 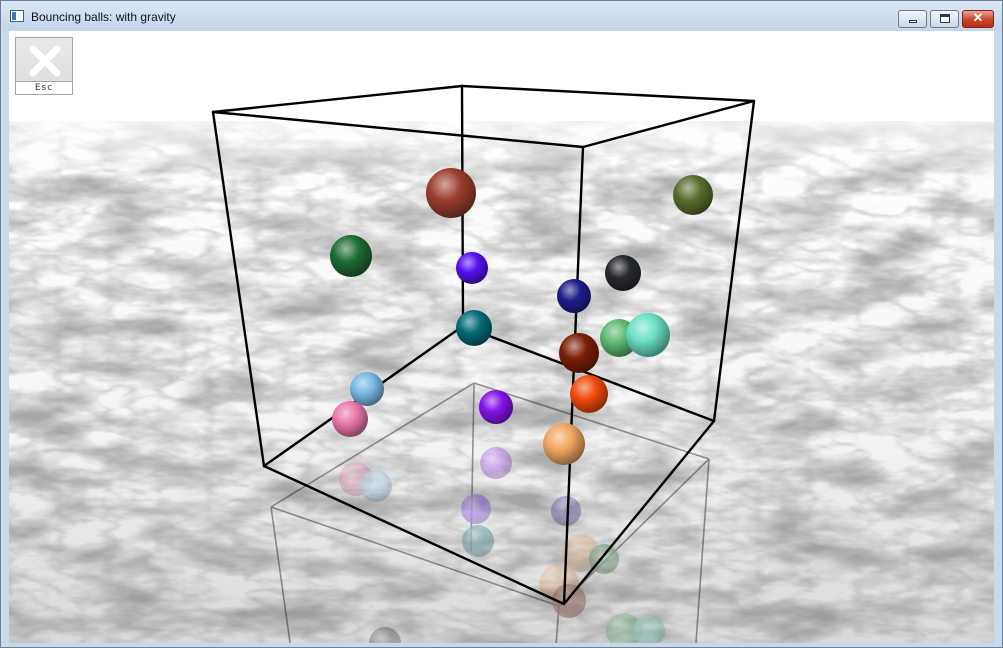 I want to click on horizon-haze, so click(x=501, y=141).